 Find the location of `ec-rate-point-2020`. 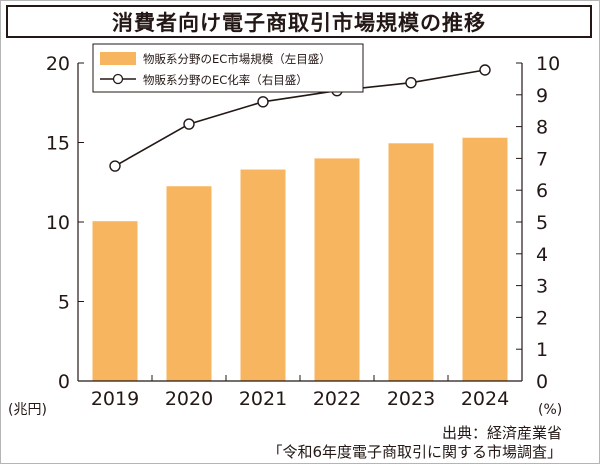

ec-rate-point-2020 is located at coordinates (189, 124).